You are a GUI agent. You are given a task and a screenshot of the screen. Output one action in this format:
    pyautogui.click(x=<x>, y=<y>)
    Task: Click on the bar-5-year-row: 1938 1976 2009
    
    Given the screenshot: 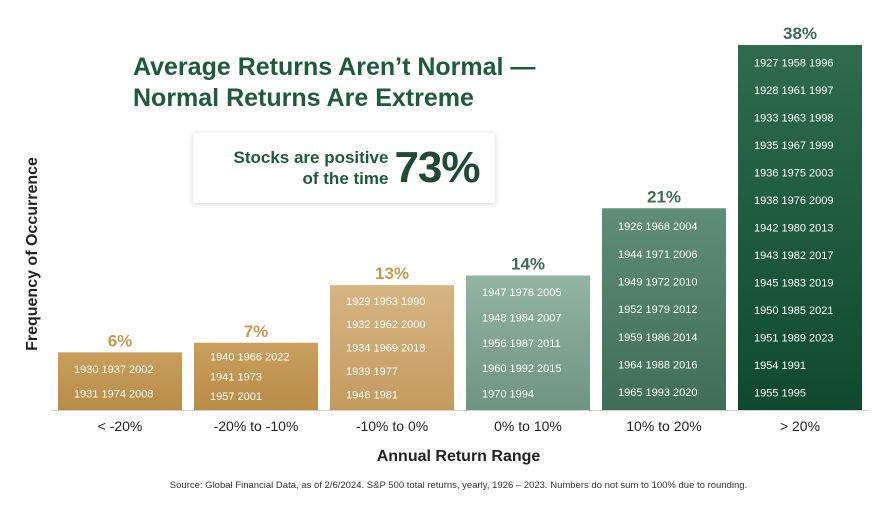 What is the action you would take?
    pyautogui.click(x=794, y=201)
    